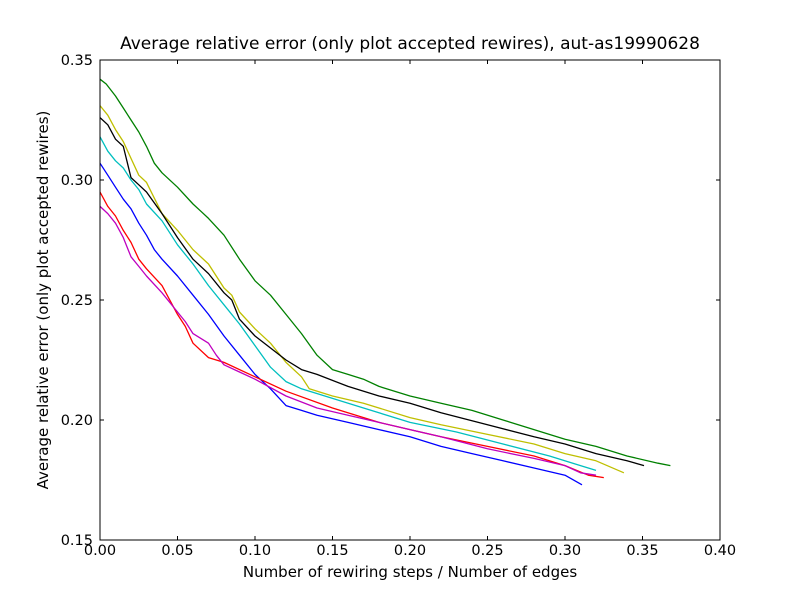  Describe the element at coordinates (77, 181) in the screenshot. I see `y-tick-label: 0.30` at that location.